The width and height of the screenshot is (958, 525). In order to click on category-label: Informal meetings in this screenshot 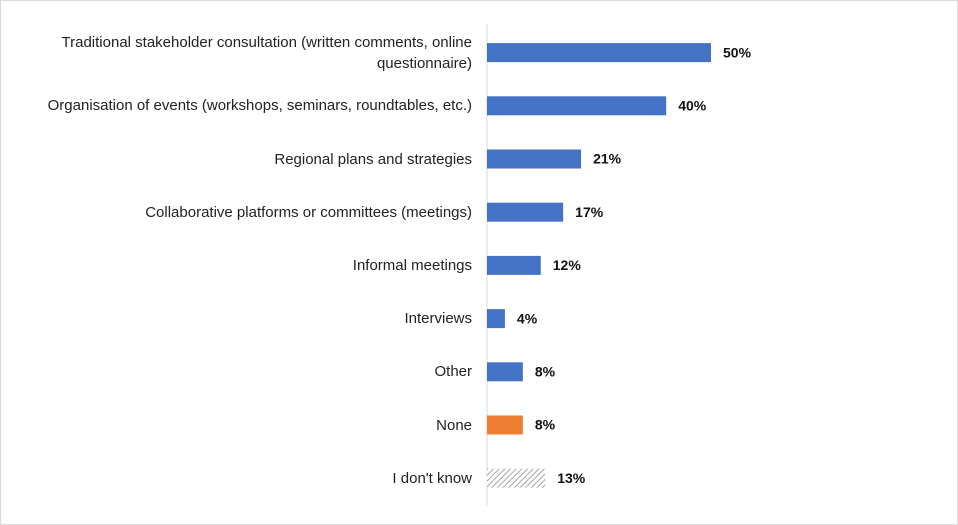, I will do `click(412, 265)`.